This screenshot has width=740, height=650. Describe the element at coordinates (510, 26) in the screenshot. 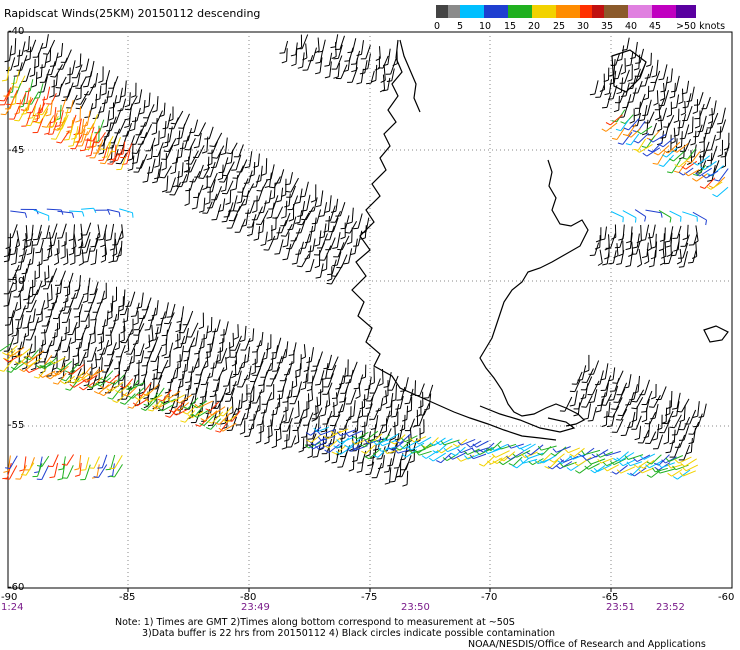

I see `legend-label-15: 15` at that location.